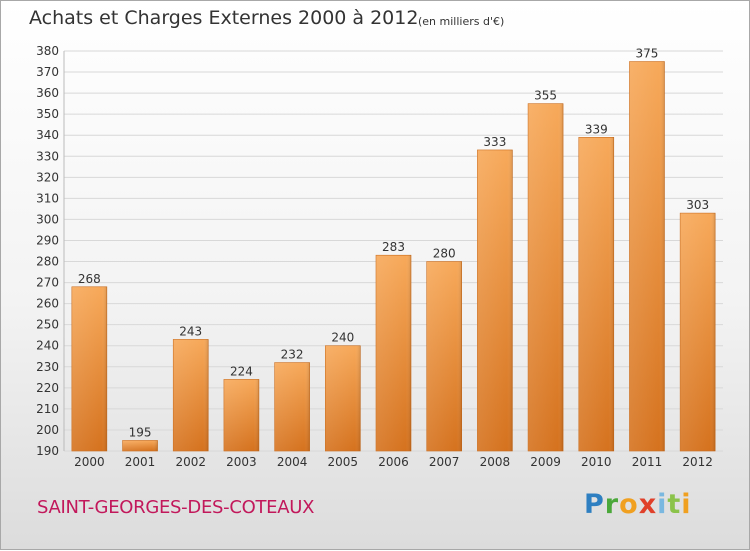 Image resolution: width=750 pixels, height=551 pixels. I want to click on logo-letter: o, so click(629, 504).